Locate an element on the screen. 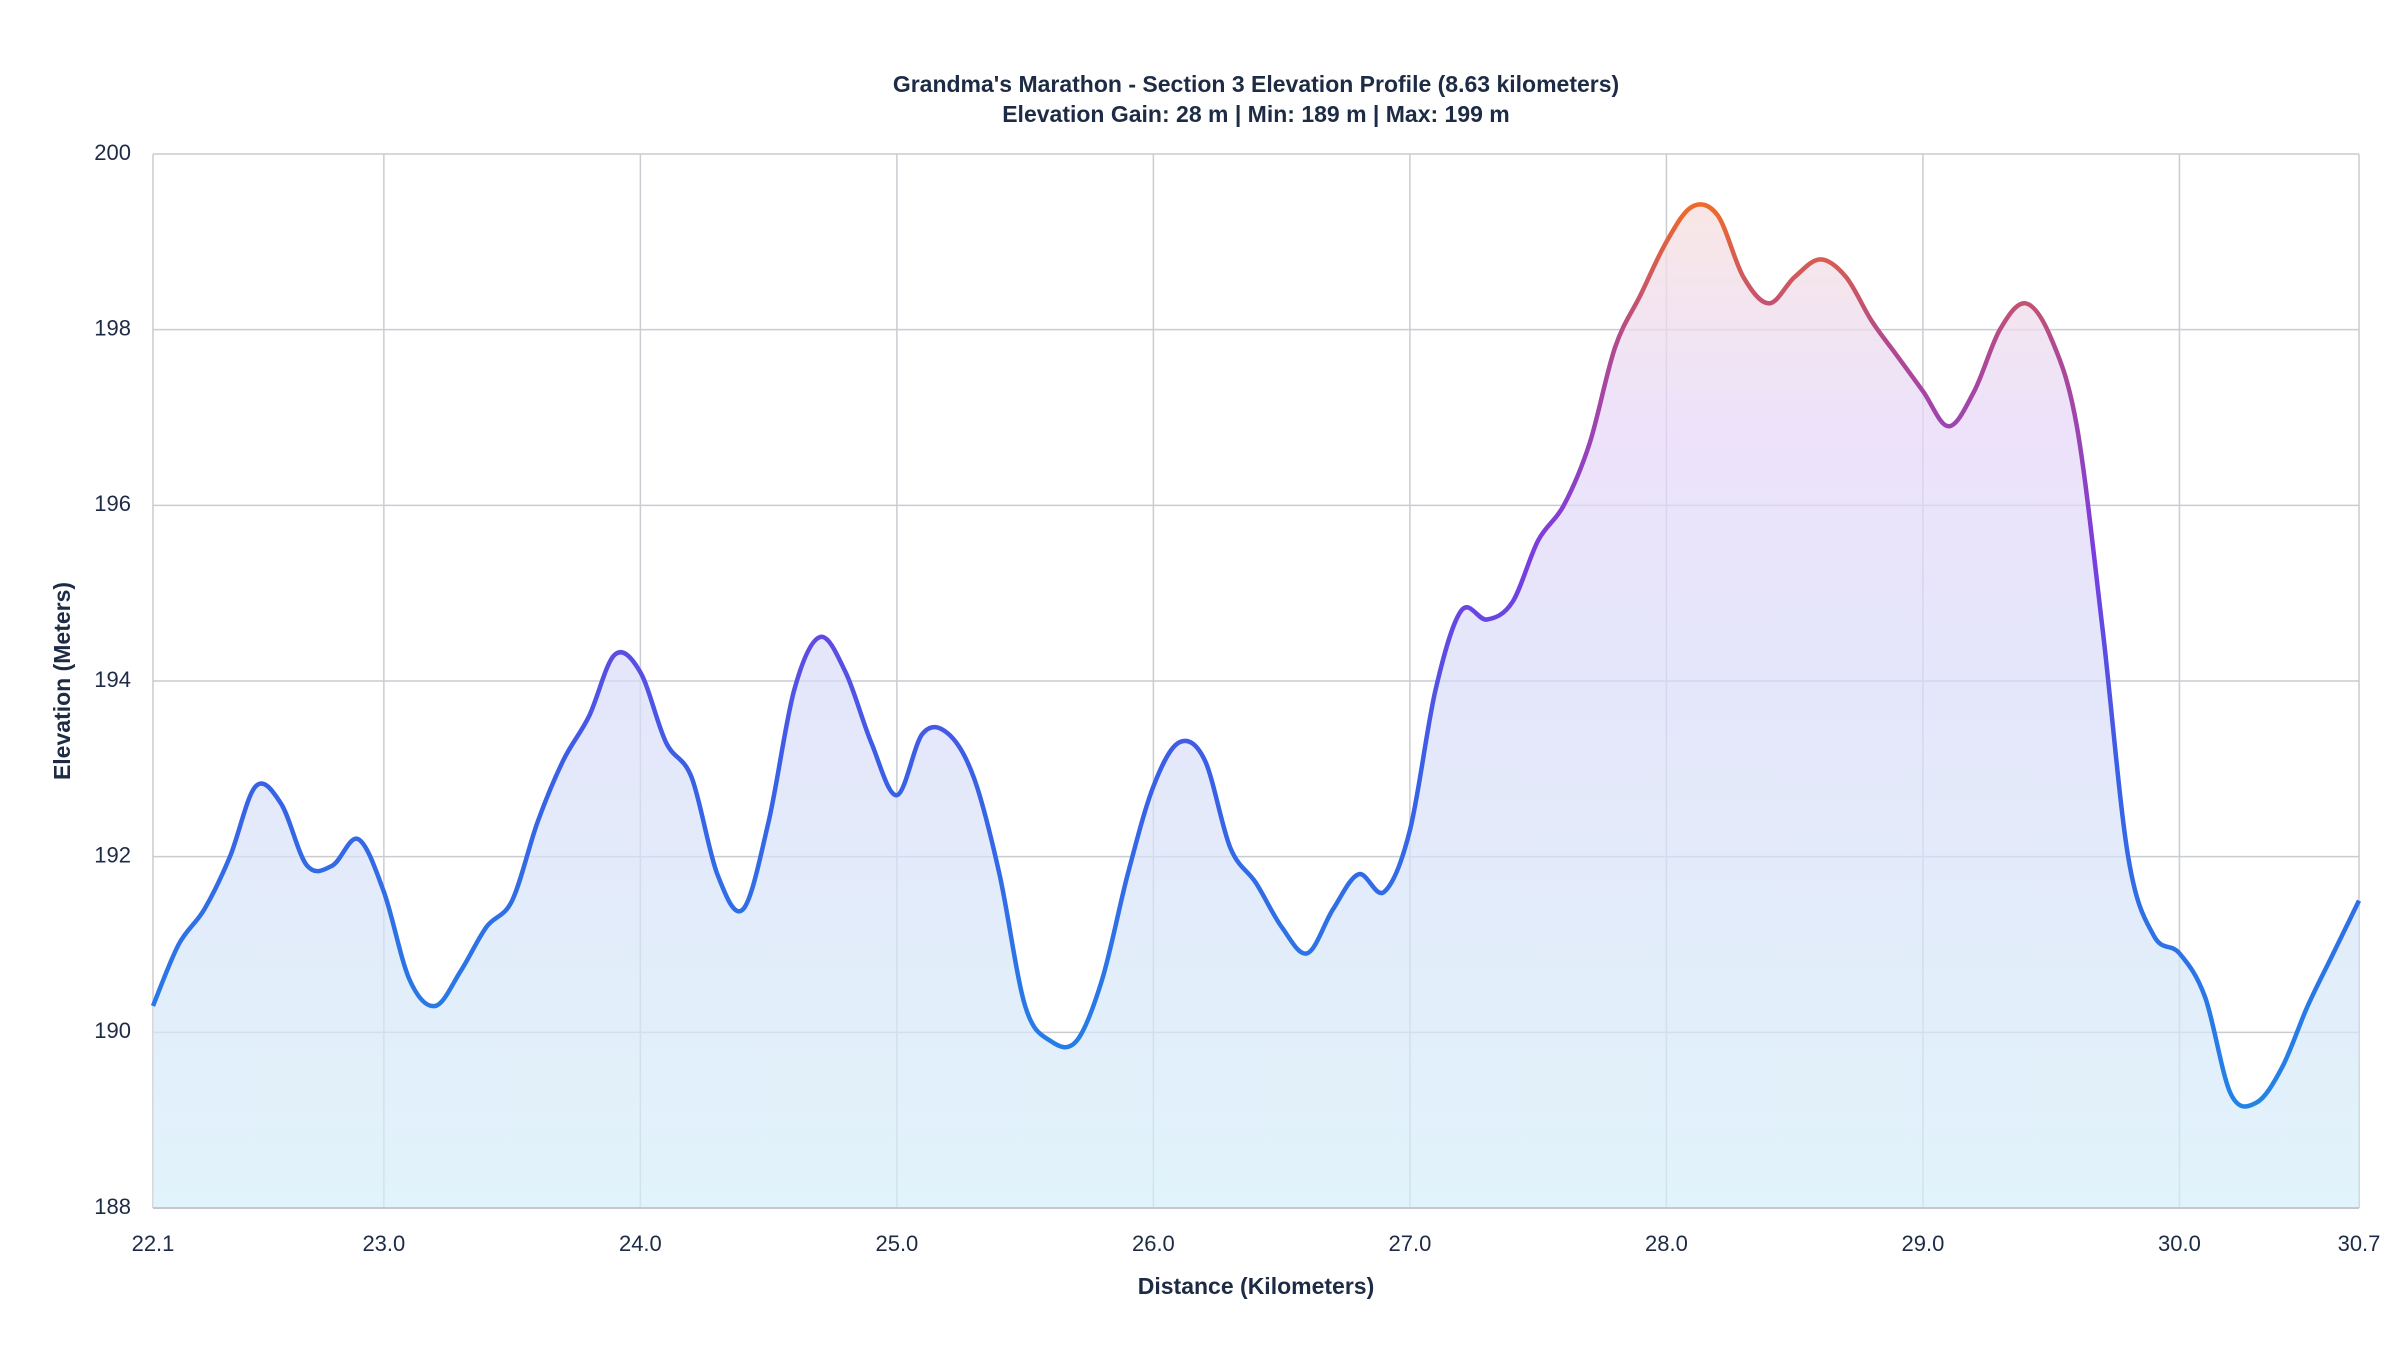 The image size is (2400, 1350). x-tick-label: 30.0 is located at coordinates (2179, 1243).